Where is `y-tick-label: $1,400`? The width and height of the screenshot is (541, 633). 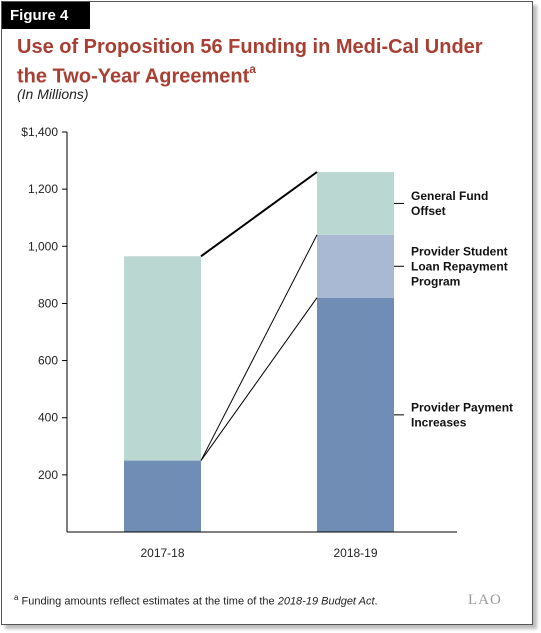 y-tick-label: $1,400 is located at coordinates (39, 132).